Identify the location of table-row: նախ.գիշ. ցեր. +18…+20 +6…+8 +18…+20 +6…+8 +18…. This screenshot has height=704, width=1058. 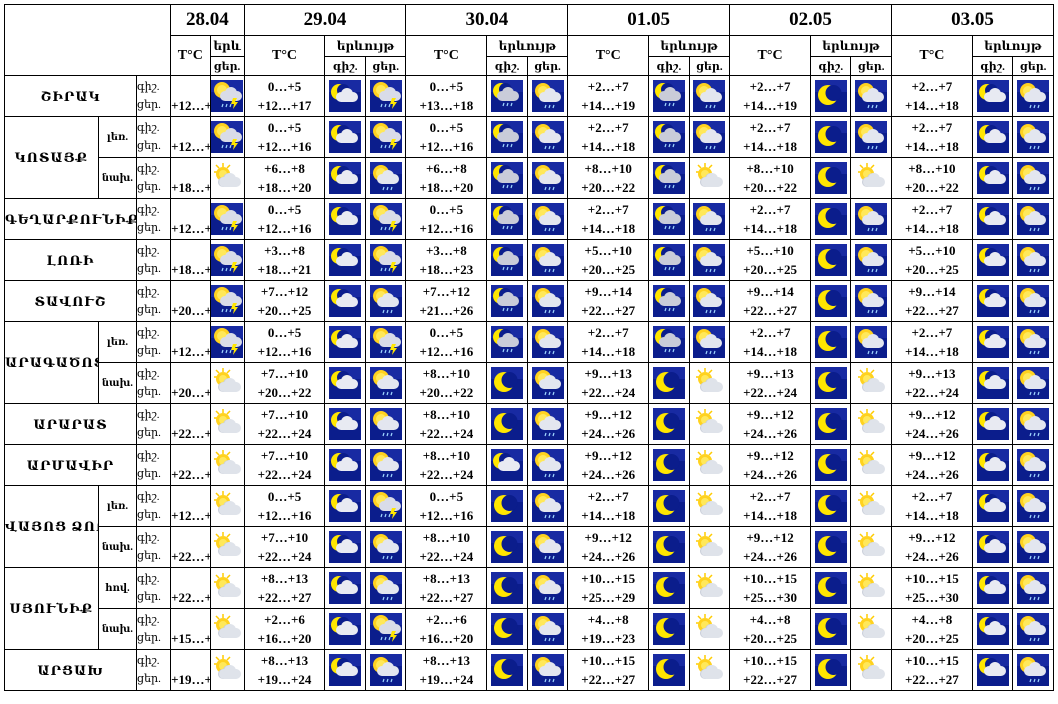
(529, 178).